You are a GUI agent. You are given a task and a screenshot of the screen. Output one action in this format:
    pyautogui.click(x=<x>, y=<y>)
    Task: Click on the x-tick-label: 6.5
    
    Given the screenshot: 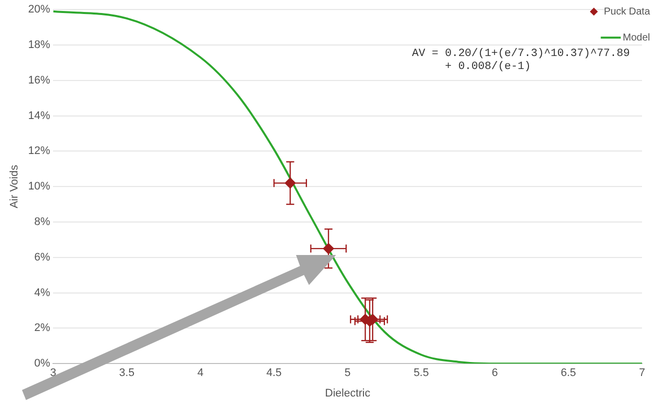 What is the action you would take?
    pyautogui.click(x=568, y=373)
    